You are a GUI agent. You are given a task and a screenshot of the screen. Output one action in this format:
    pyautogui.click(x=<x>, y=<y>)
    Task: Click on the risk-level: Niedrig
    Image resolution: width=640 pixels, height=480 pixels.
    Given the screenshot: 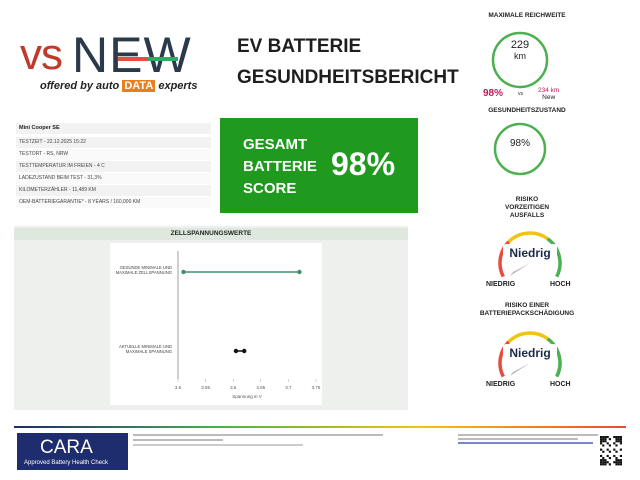 What is the action you would take?
    pyautogui.click(x=529, y=253)
    